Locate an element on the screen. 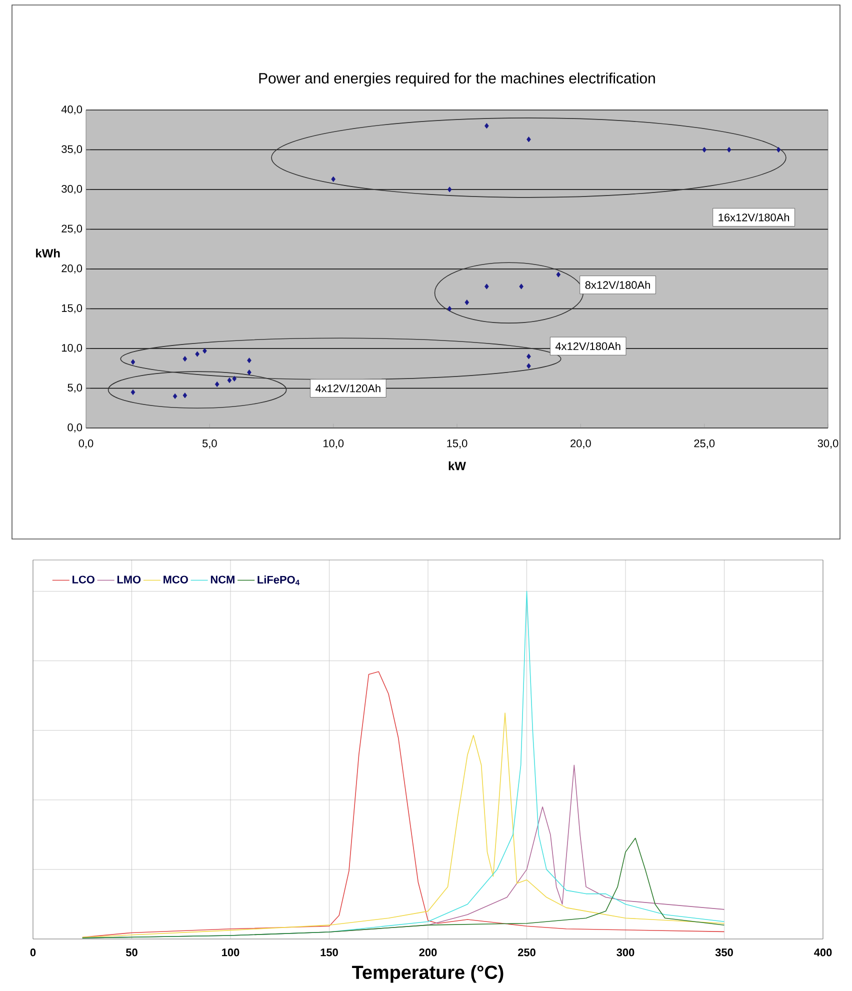  legend-label: LiFePO$_{4}$ is located at coordinates (279, 581).